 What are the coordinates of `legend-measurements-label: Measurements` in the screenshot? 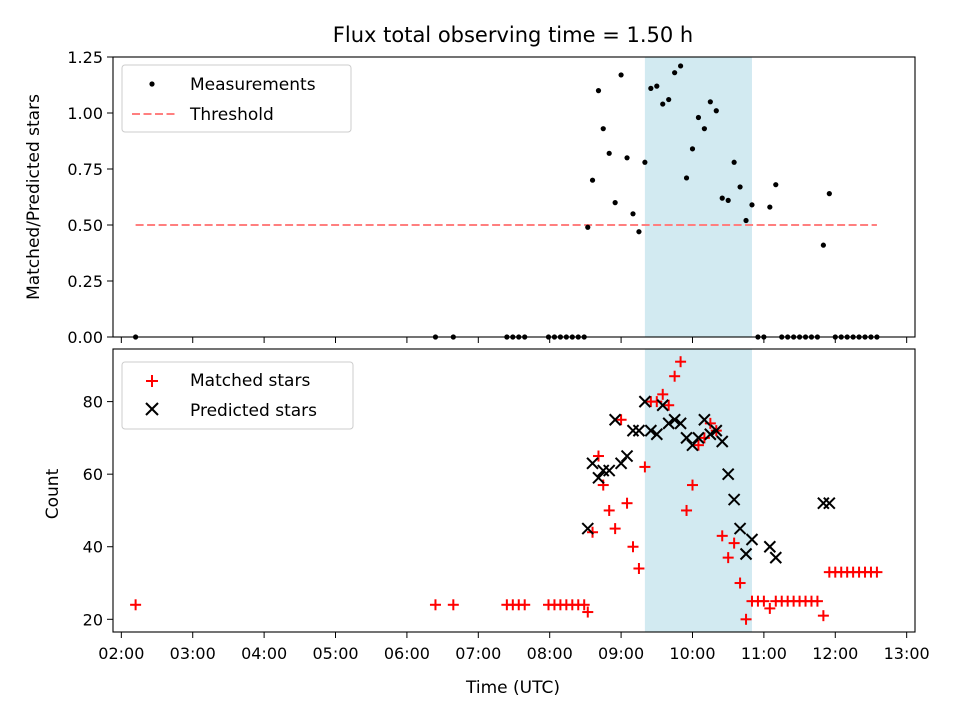 It's located at (253, 85).